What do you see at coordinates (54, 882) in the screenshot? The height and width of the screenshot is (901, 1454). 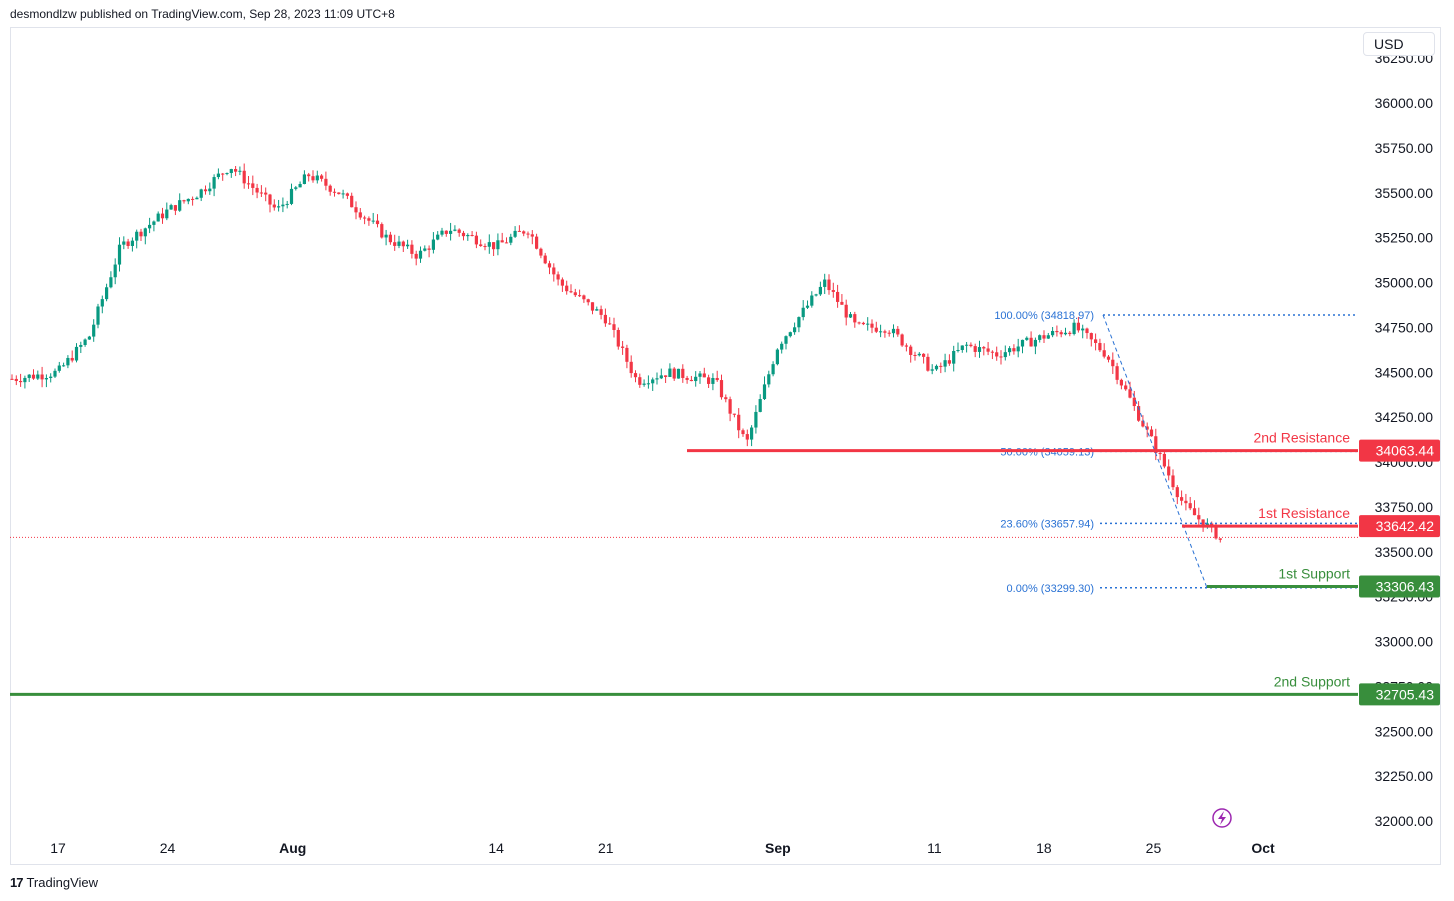 I see `tradingview-logo: 17 TradingView` at bounding box center [54, 882].